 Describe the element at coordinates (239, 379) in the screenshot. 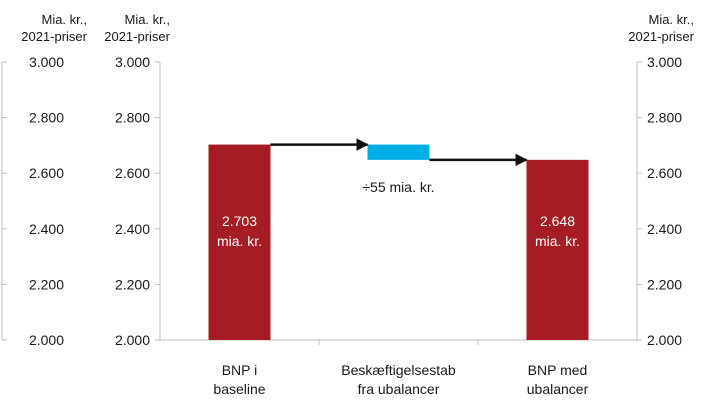

I see `x-category-label: BNP i baseline` at that location.